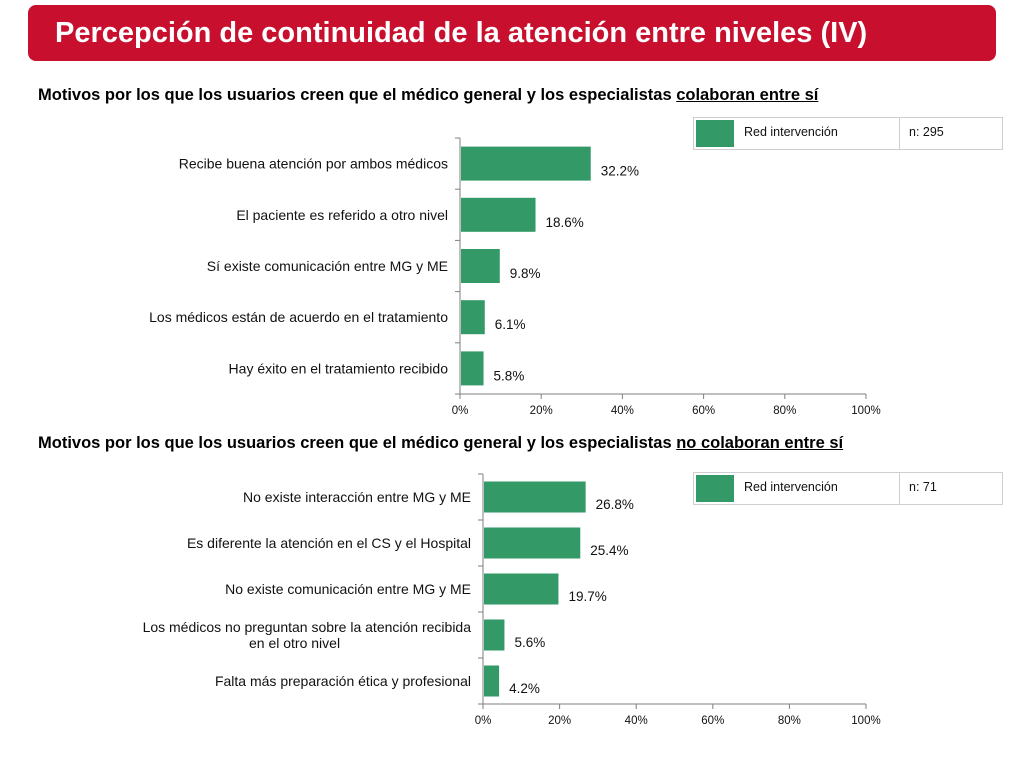 The height and width of the screenshot is (768, 1024). I want to click on chart-1-legend: Red intervención n: 295, so click(848, 133).